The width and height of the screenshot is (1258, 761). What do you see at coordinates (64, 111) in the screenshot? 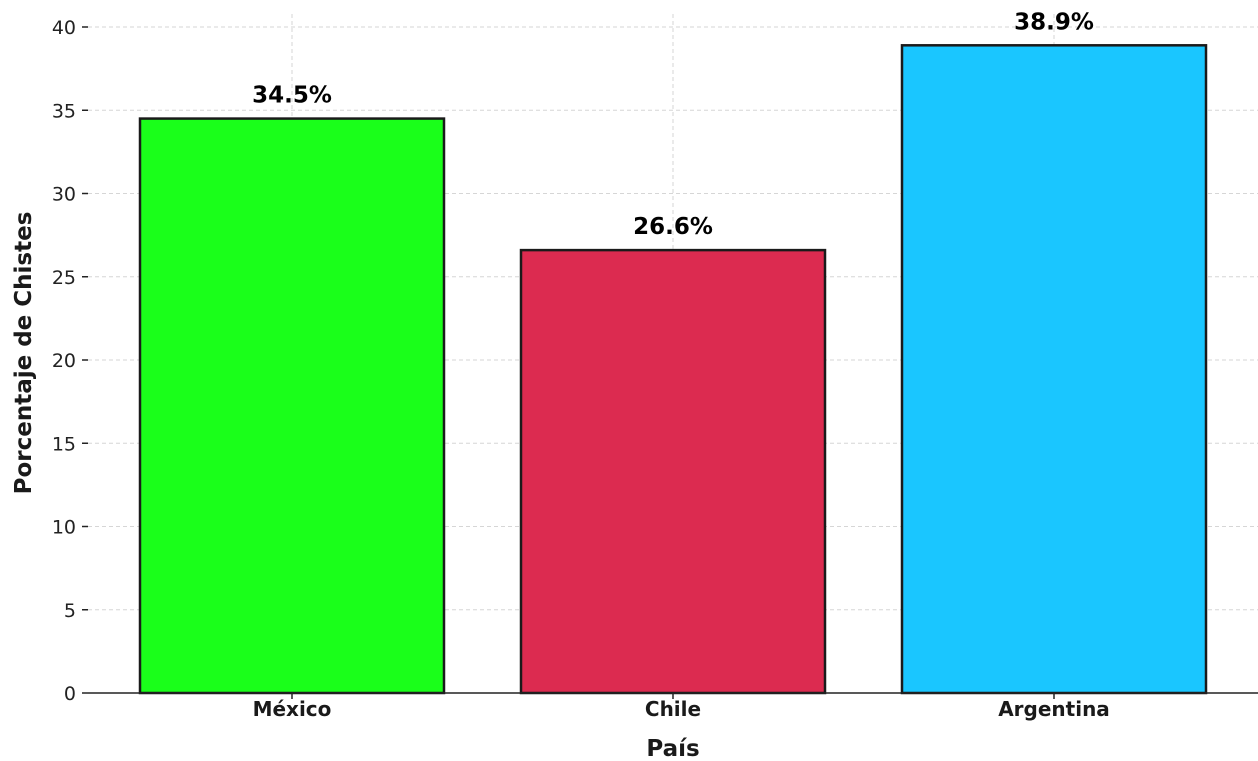
I see `y-tick-label: 35` at bounding box center [64, 111].